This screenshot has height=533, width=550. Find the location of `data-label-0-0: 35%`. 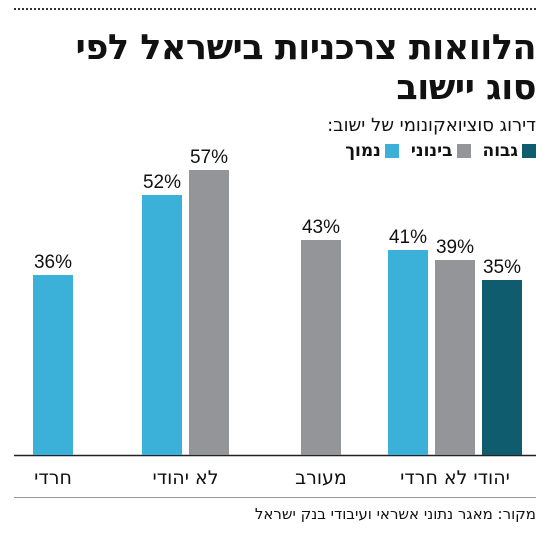

data-label-0-0: 35% is located at coordinates (502, 267).